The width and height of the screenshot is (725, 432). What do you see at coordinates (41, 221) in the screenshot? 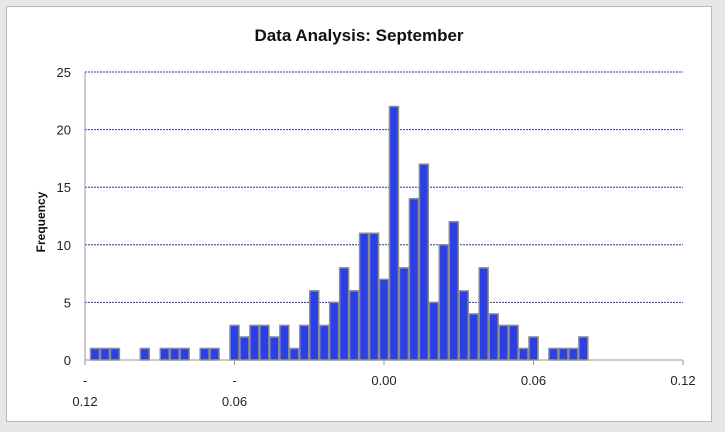
I see `y-axis-label: Frequency` at bounding box center [41, 221].